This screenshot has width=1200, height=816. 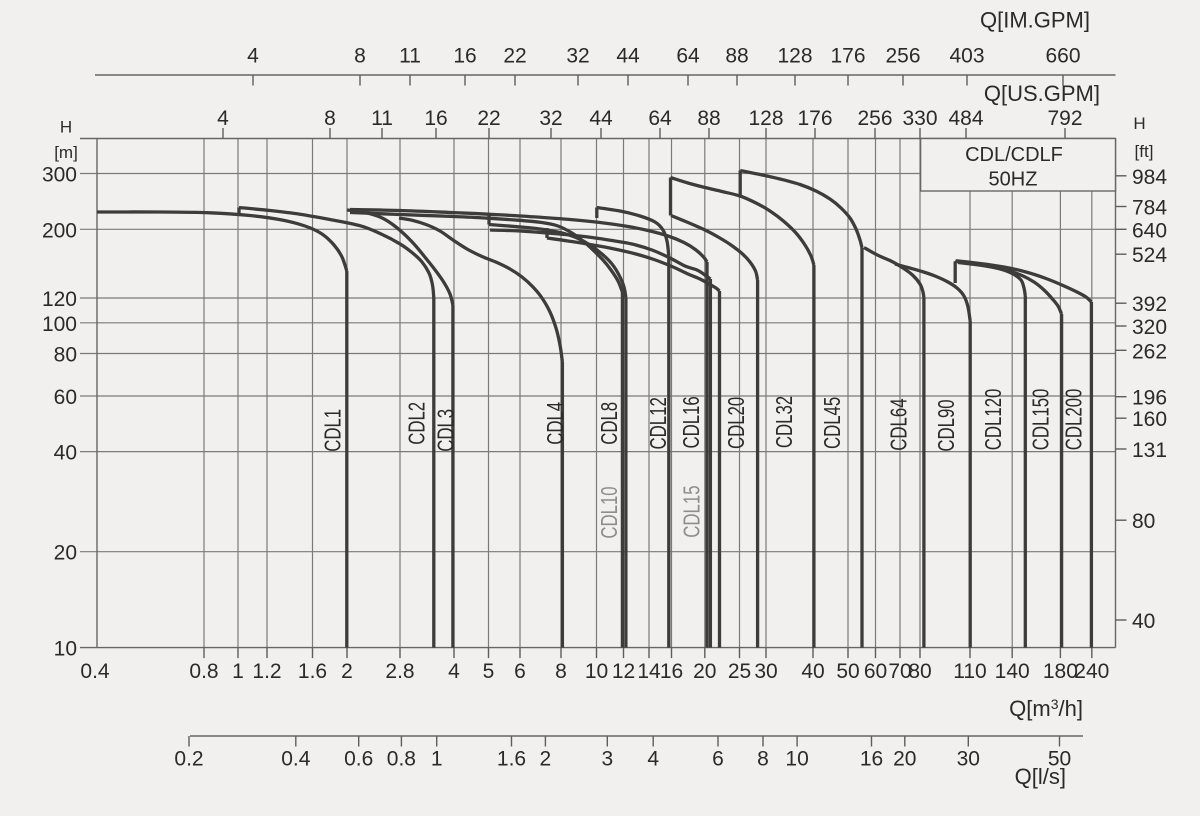 What do you see at coordinates (1091, 671) in the screenshot?
I see `svg-text: 240` at bounding box center [1091, 671].